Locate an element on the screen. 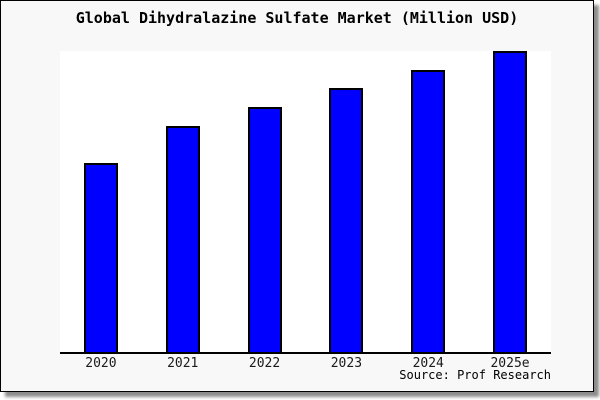  bar-2024 is located at coordinates (428, 210).